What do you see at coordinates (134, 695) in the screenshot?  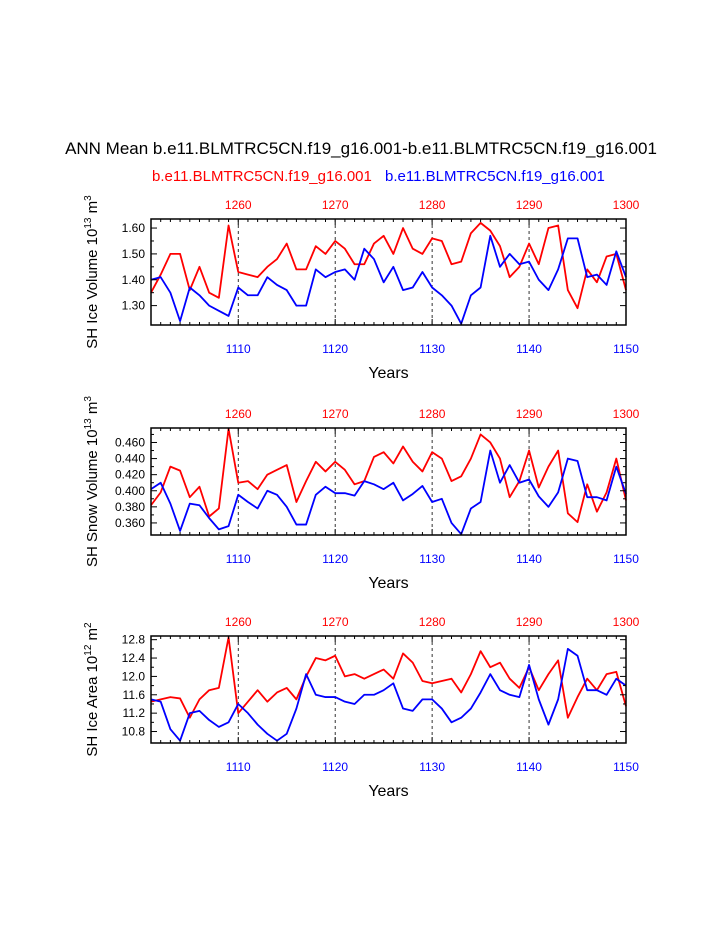 I see `y-tick-label: 11.6` at bounding box center [134, 695].